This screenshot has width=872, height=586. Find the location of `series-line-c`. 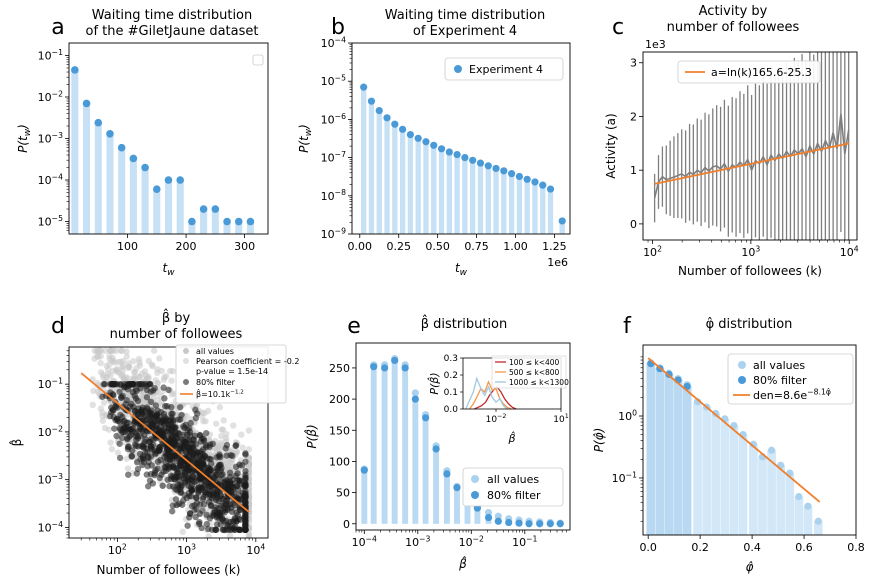

series-line-c is located at coordinates (751, 156).